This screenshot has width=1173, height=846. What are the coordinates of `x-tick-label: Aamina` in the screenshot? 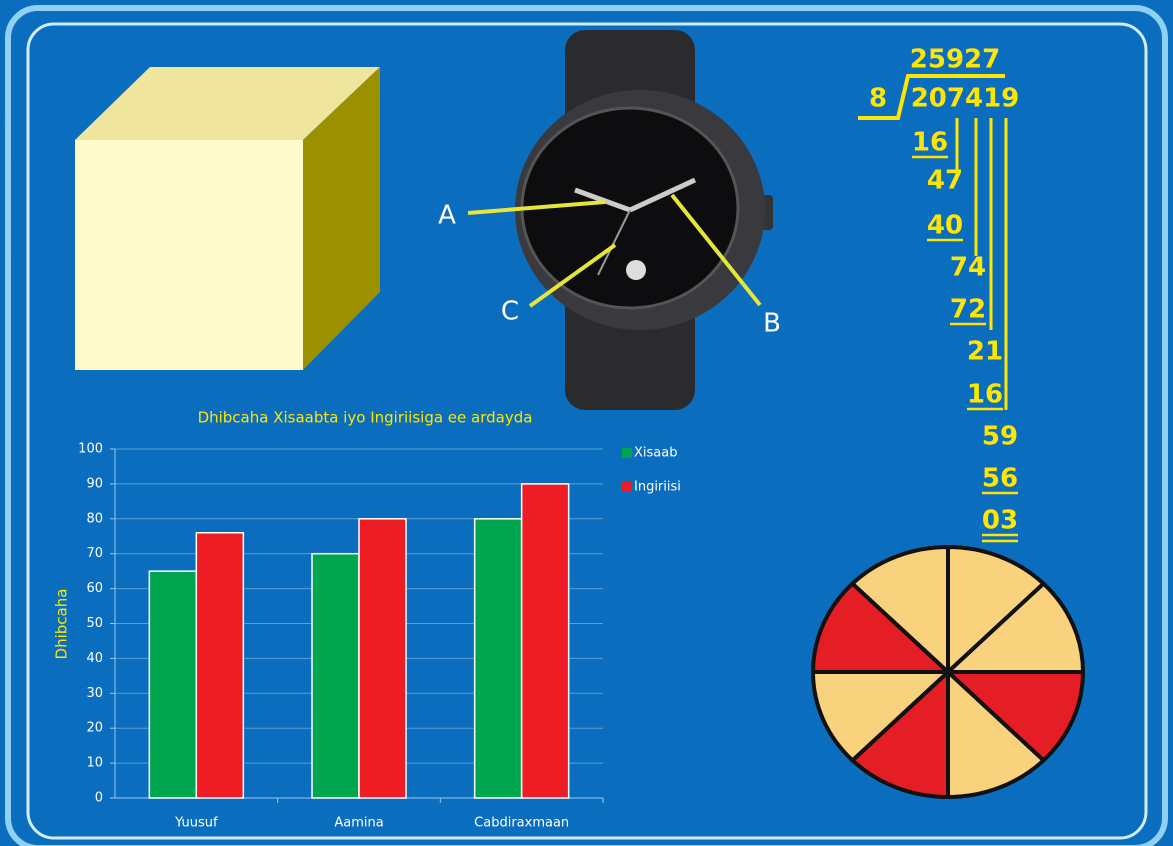 It's located at (358, 823).